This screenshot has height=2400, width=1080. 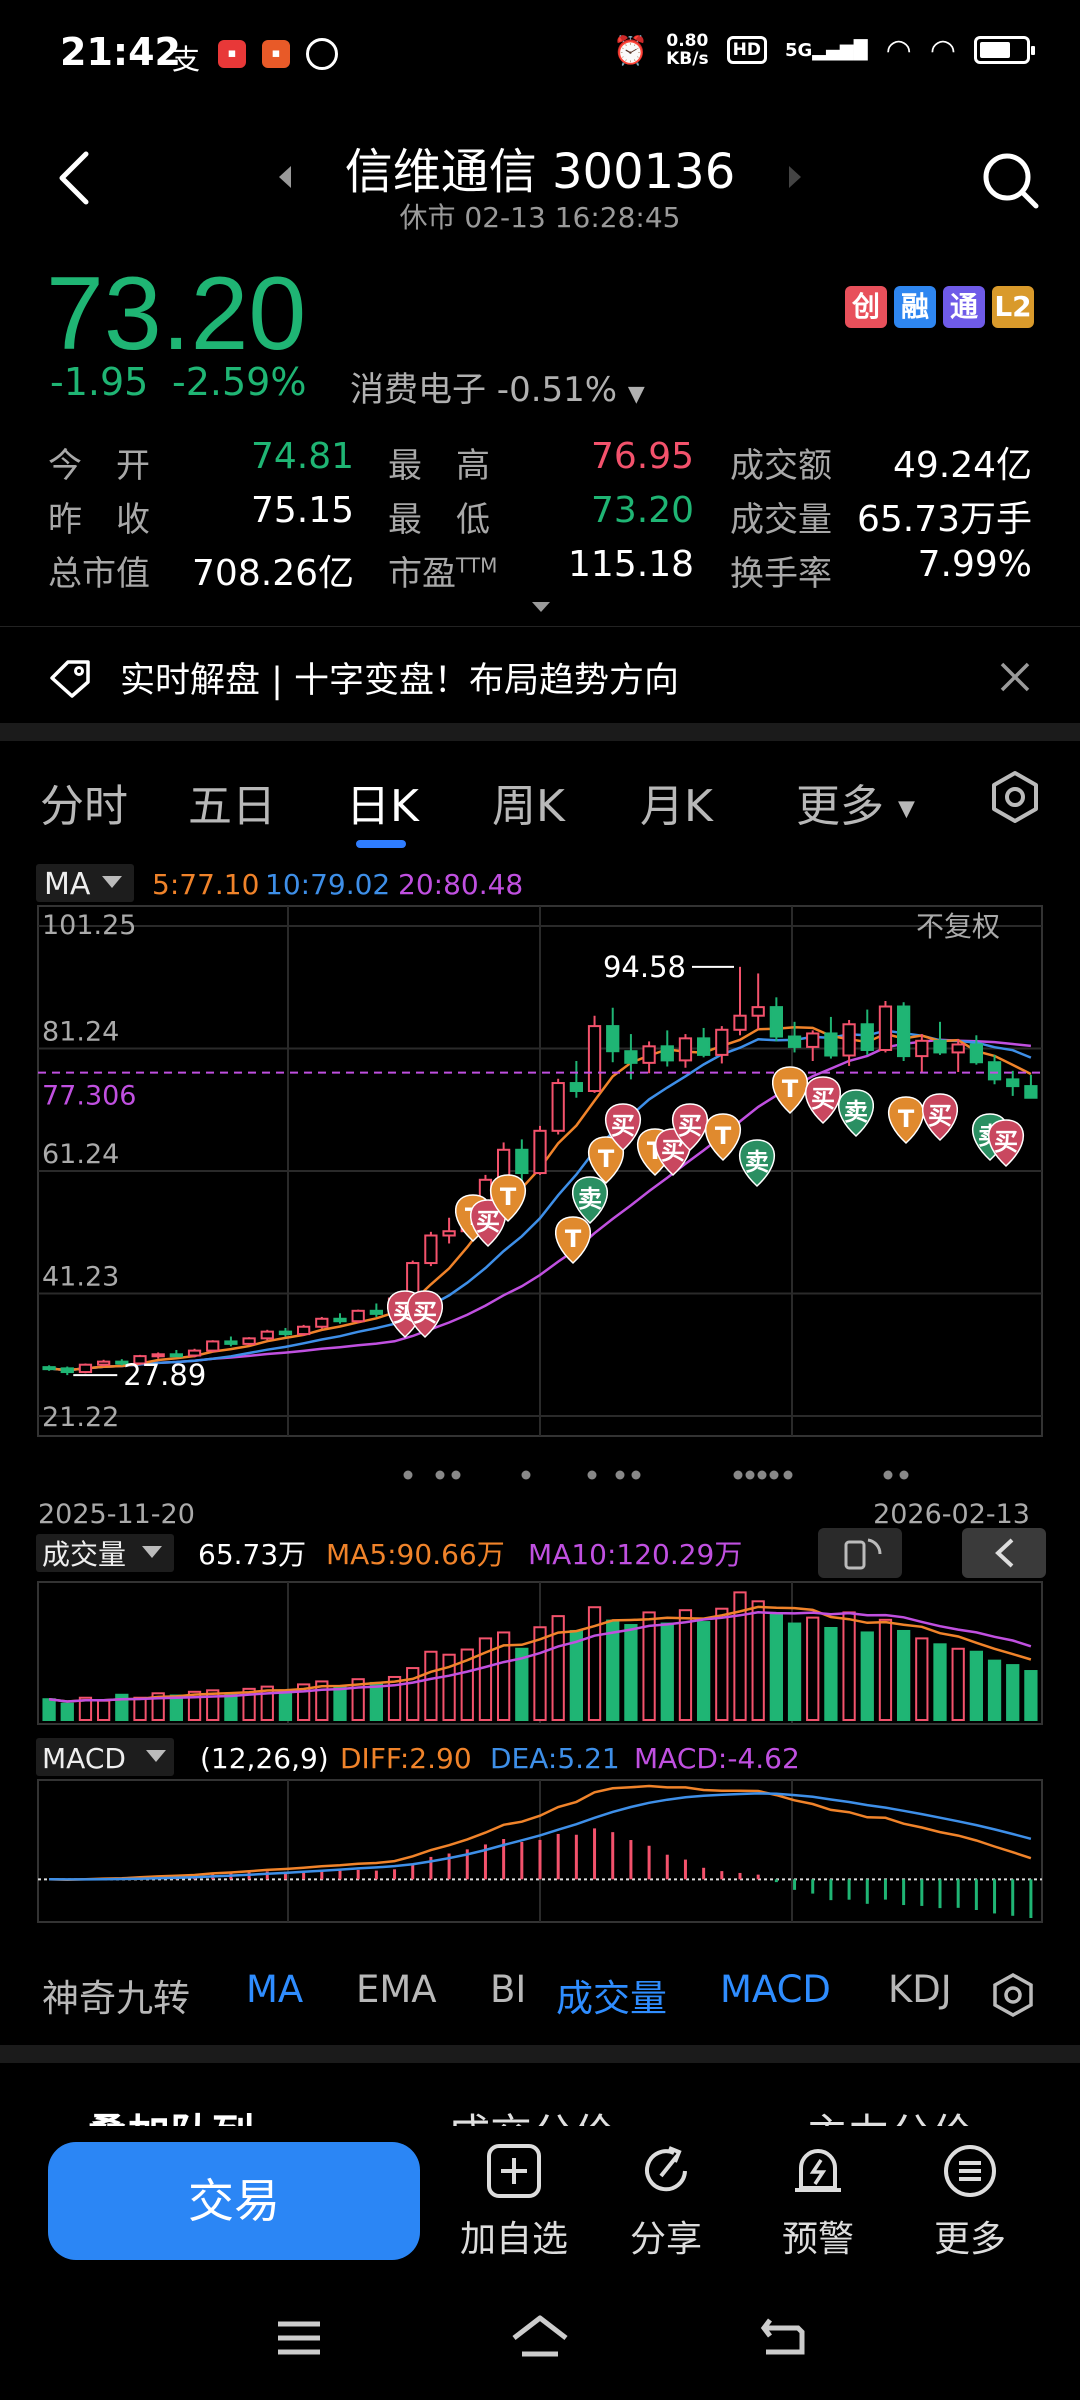 I want to click on badge-chuang: 创, so click(x=866, y=307).